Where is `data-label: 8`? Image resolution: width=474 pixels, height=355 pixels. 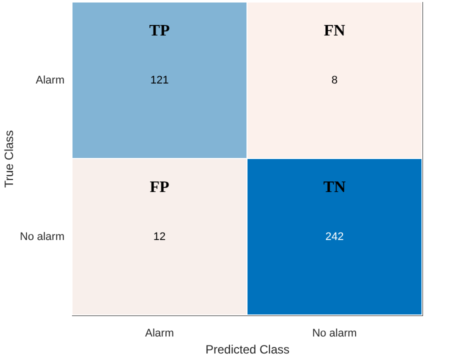
data-label: 8 is located at coordinates (334, 80).